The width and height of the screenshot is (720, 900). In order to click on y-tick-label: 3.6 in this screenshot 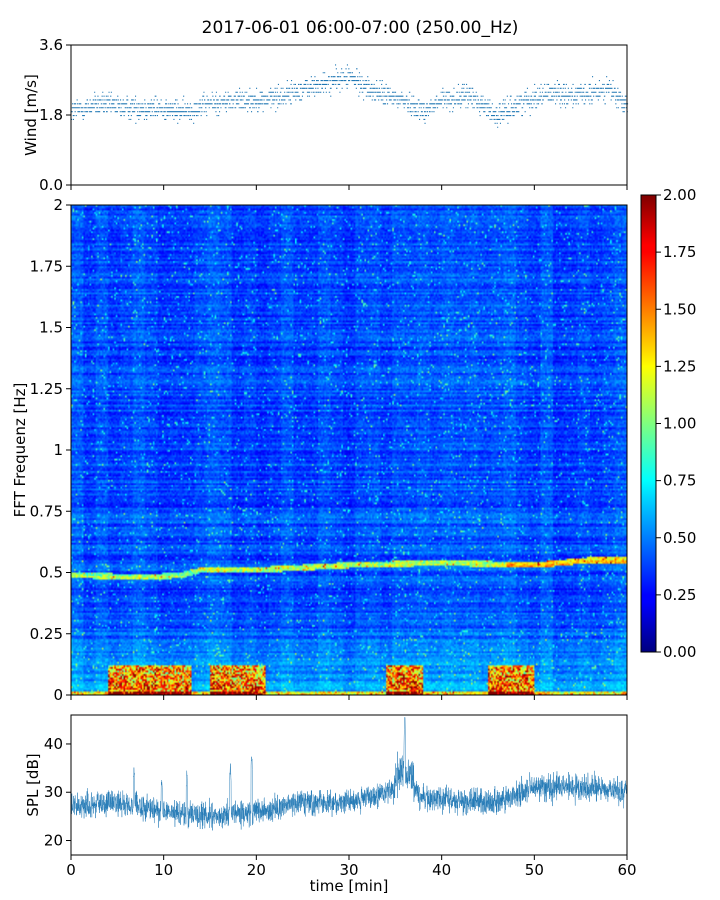, I will do `click(51, 45)`.